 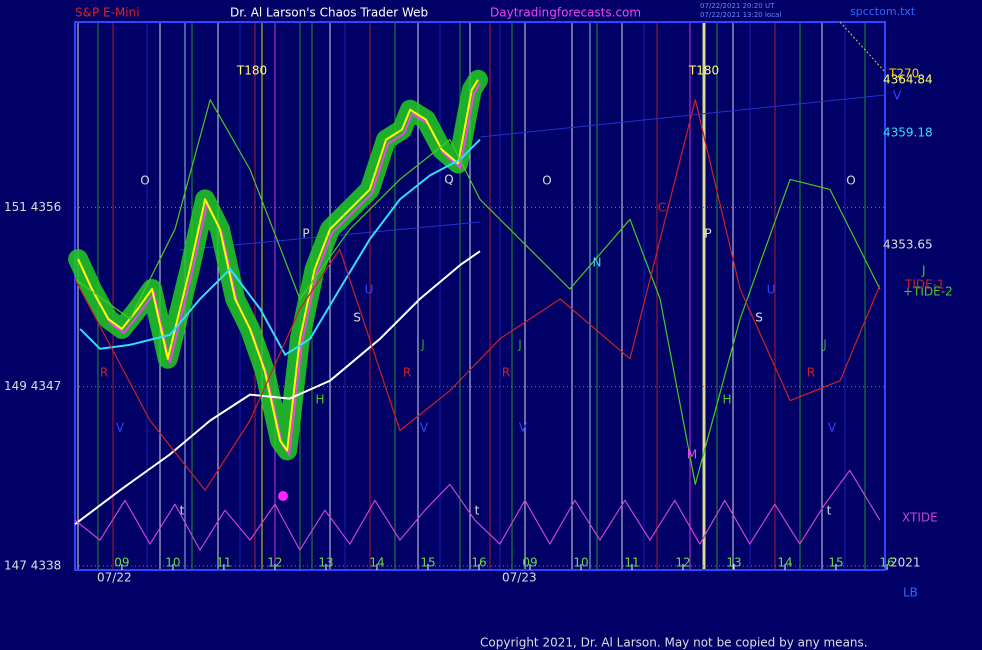 I want to click on right-label: 4364.84, so click(x=908, y=80).